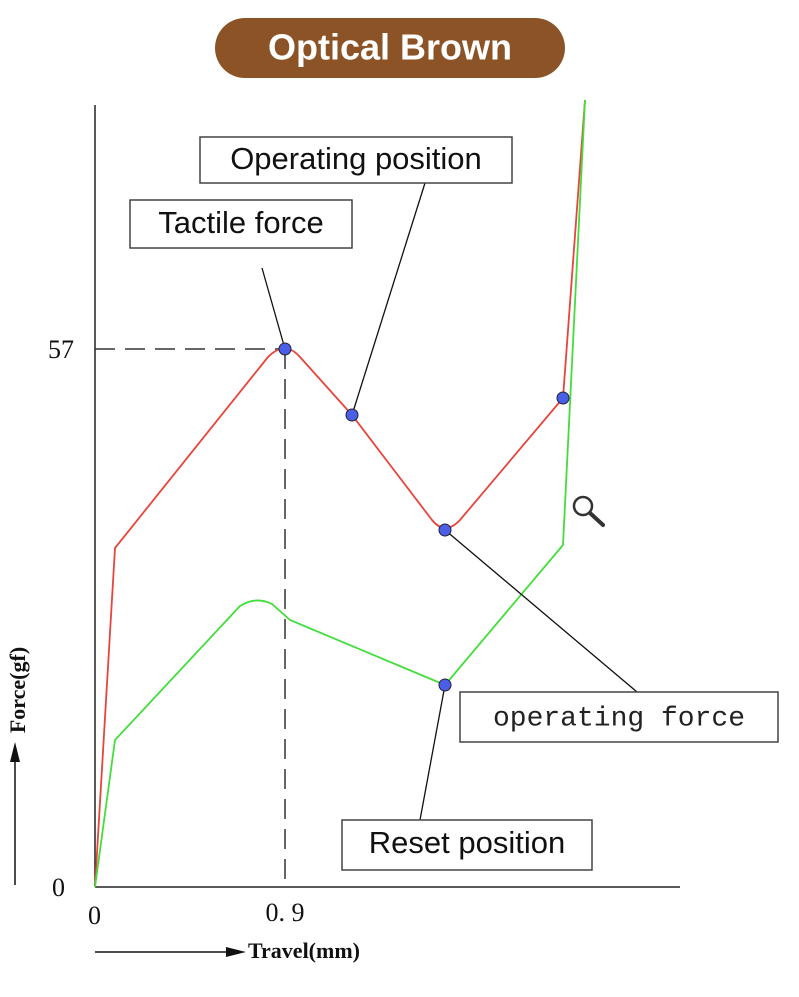 The image size is (799, 997). I want to click on y-tick-label: 0, so click(58, 887).